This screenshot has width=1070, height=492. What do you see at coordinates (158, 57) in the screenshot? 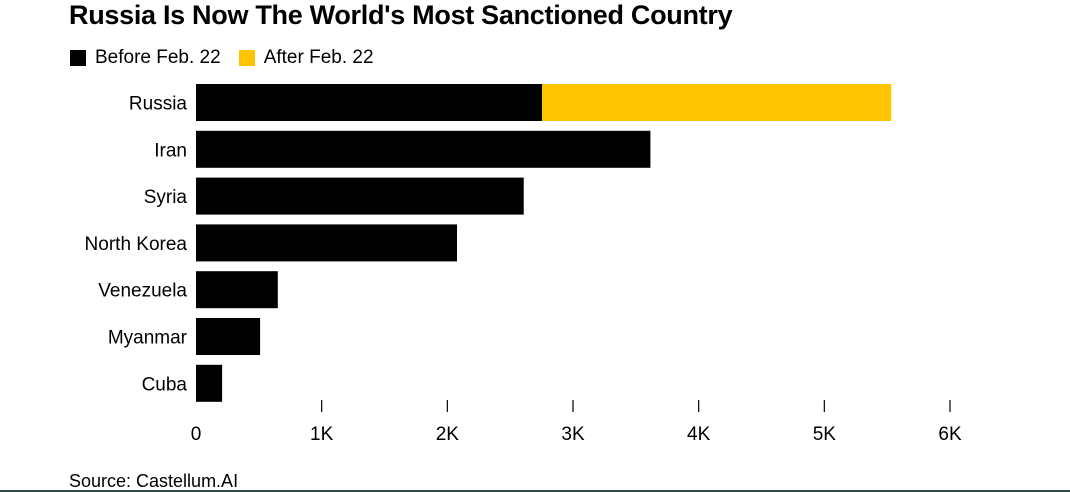
I see `legend-label-before: Before Feb. 22` at bounding box center [158, 57].